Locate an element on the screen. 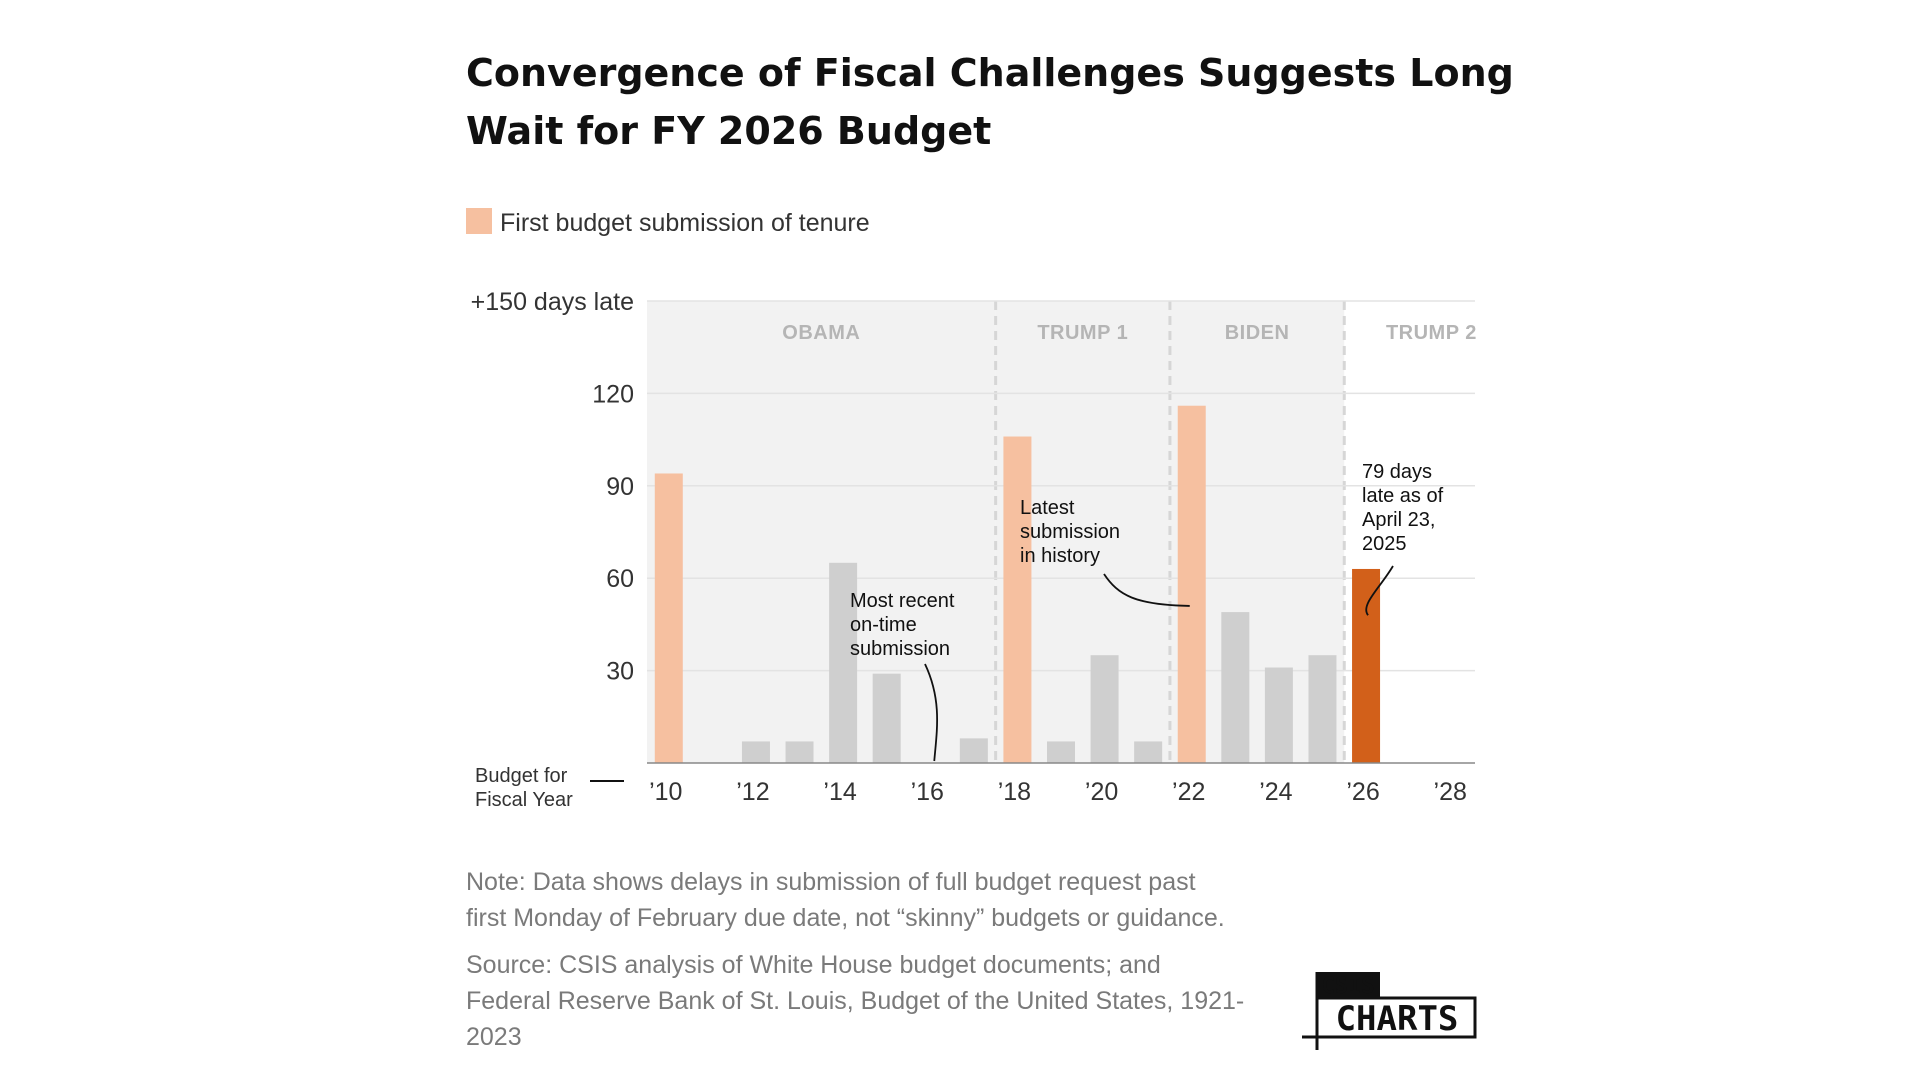 This screenshot has height=1080, width=1920. annotation-current-line-3: 2025 is located at coordinates (1384, 544).